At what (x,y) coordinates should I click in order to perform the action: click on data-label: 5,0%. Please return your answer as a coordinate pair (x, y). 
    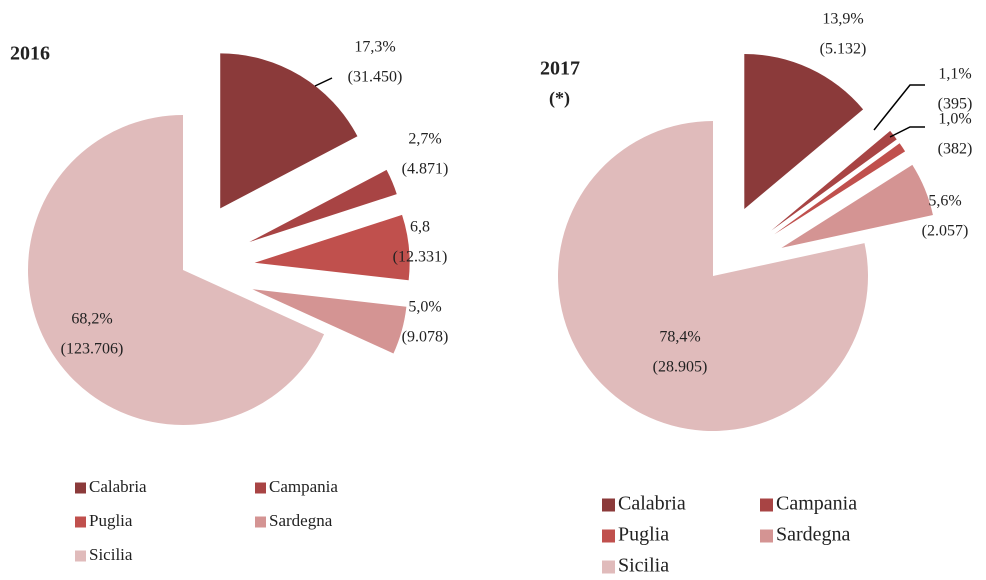
    Looking at the image, I should click on (424, 307).